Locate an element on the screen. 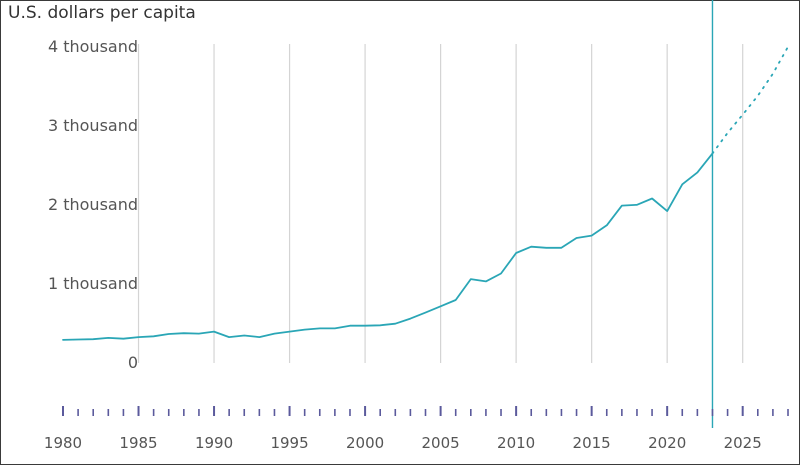 This screenshot has width=800, height=465. x-tick-label-2005: 2005 is located at coordinates (441, 443).